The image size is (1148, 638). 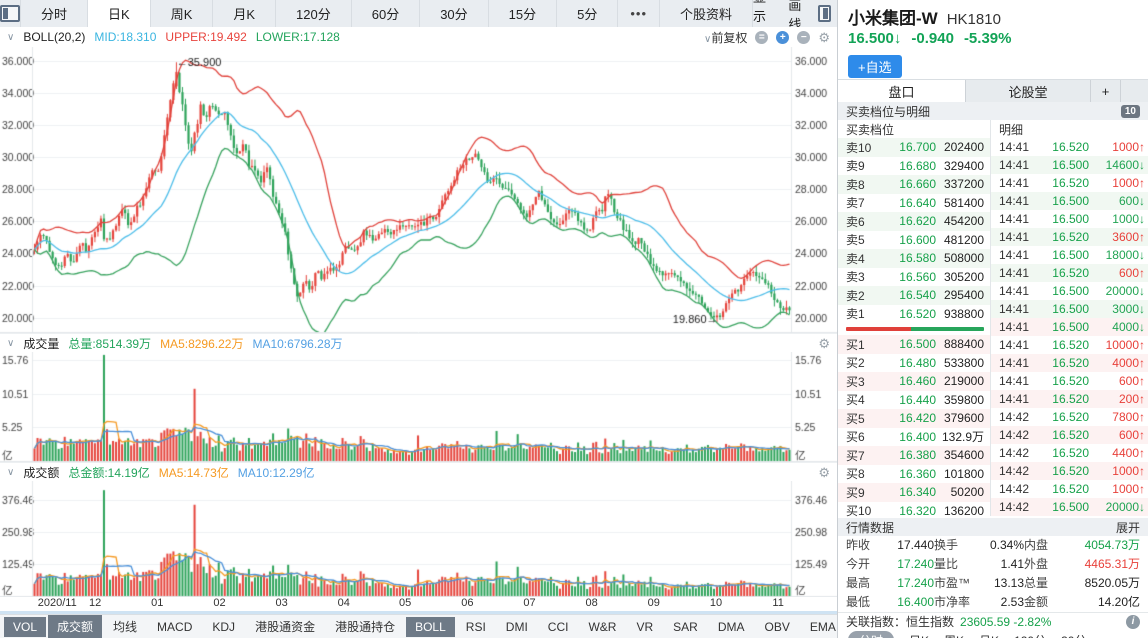 What do you see at coordinates (285, 627) in the screenshot?
I see `indicator-tab-港股通资金: 港股通资金` at bounding box center [285, 627].